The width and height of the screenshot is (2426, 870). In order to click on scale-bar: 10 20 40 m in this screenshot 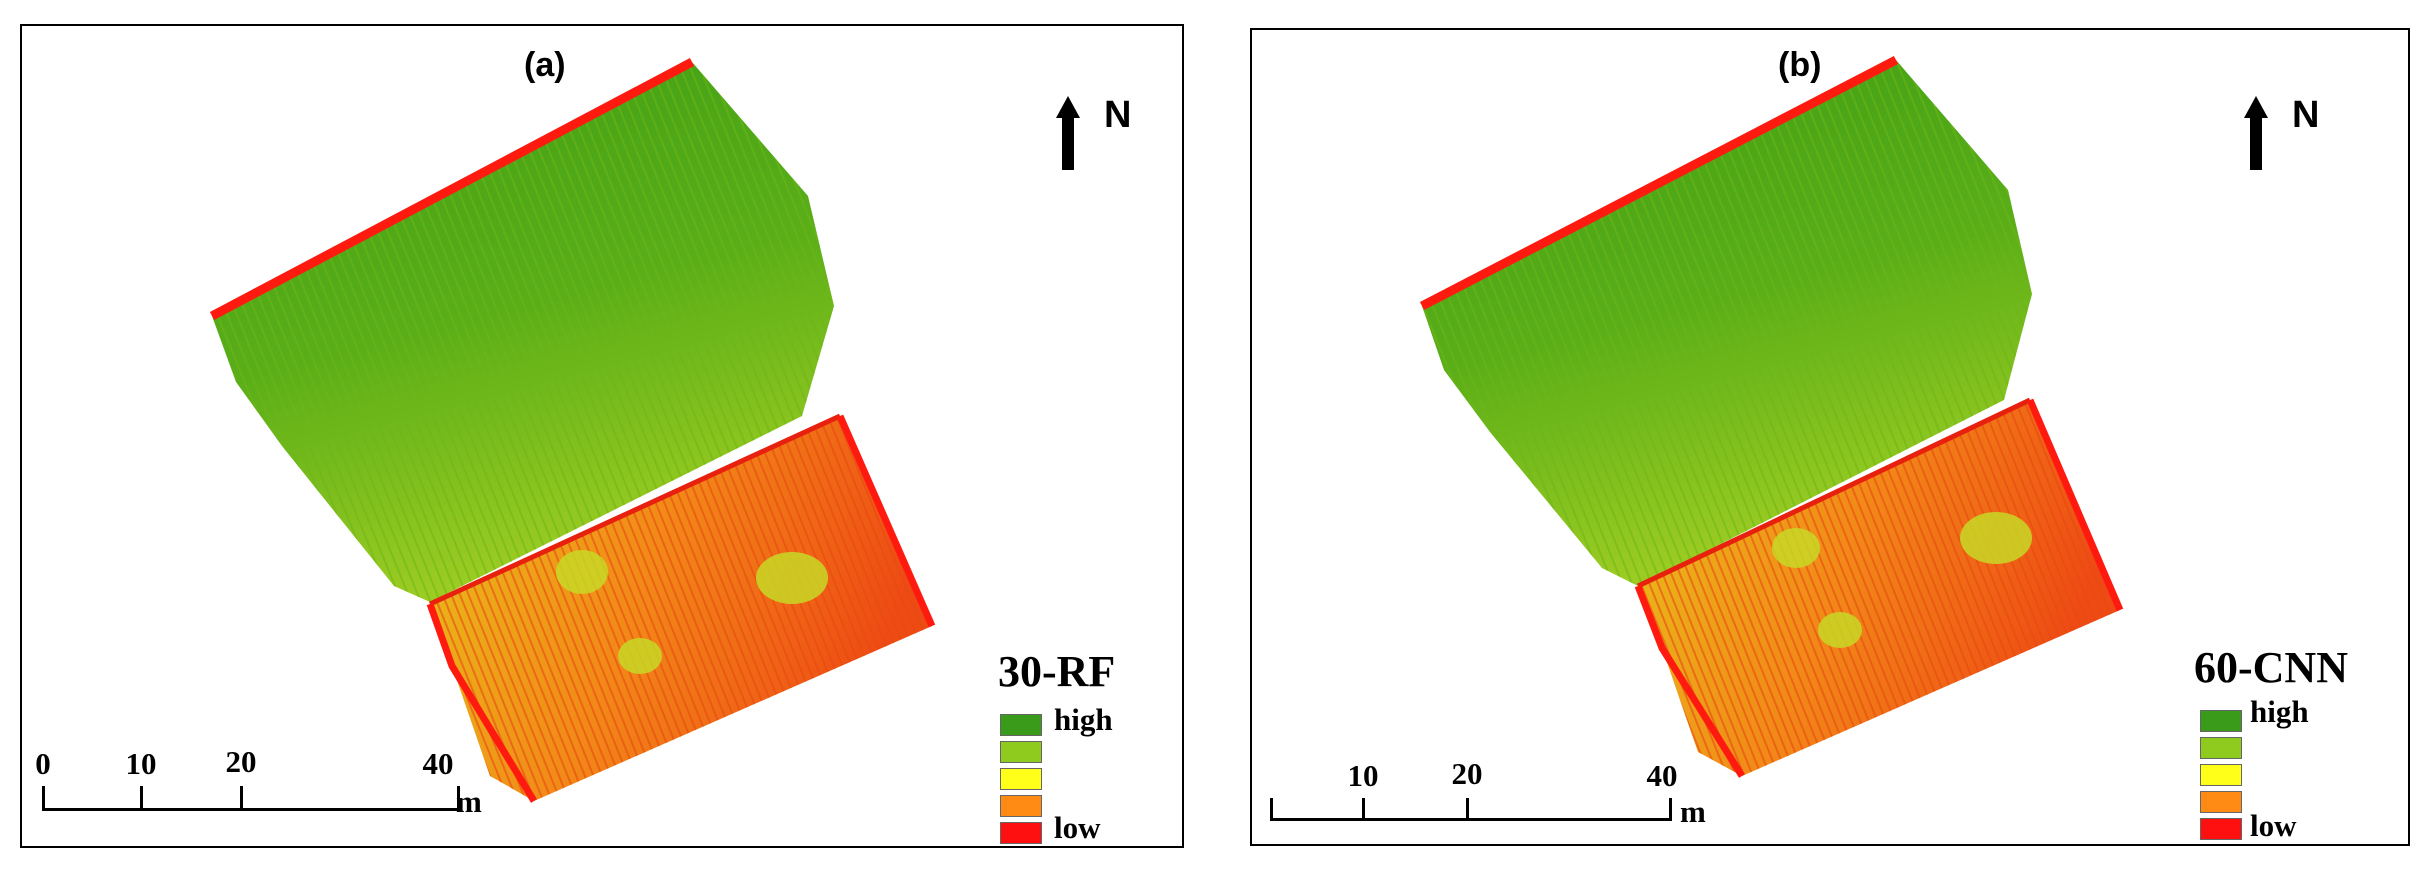, I will do `click(1492, 798)`.